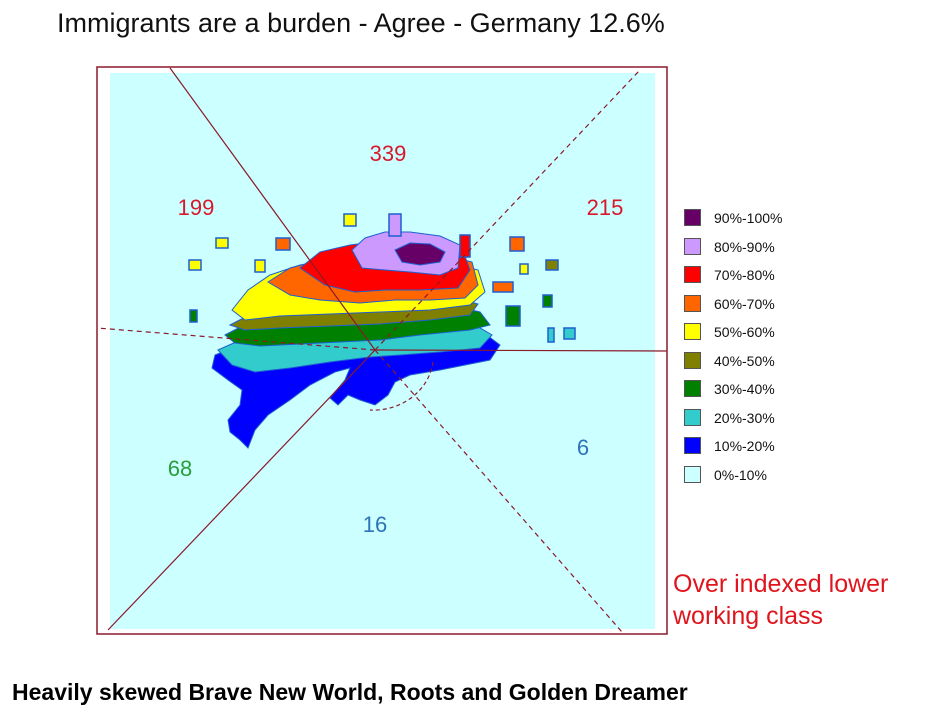  What do you see at coordinates (744, 246) in the screenshot?
I see `legend-label: 80%-90%` at bounding box center [744, 246].